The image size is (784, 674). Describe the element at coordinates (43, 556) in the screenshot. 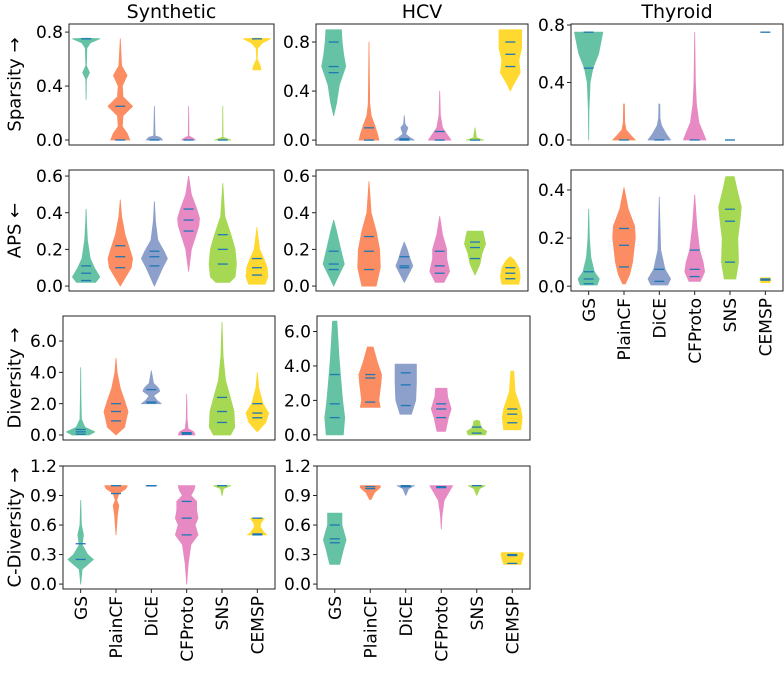

I see `ytick-label: 0.3` at that location.